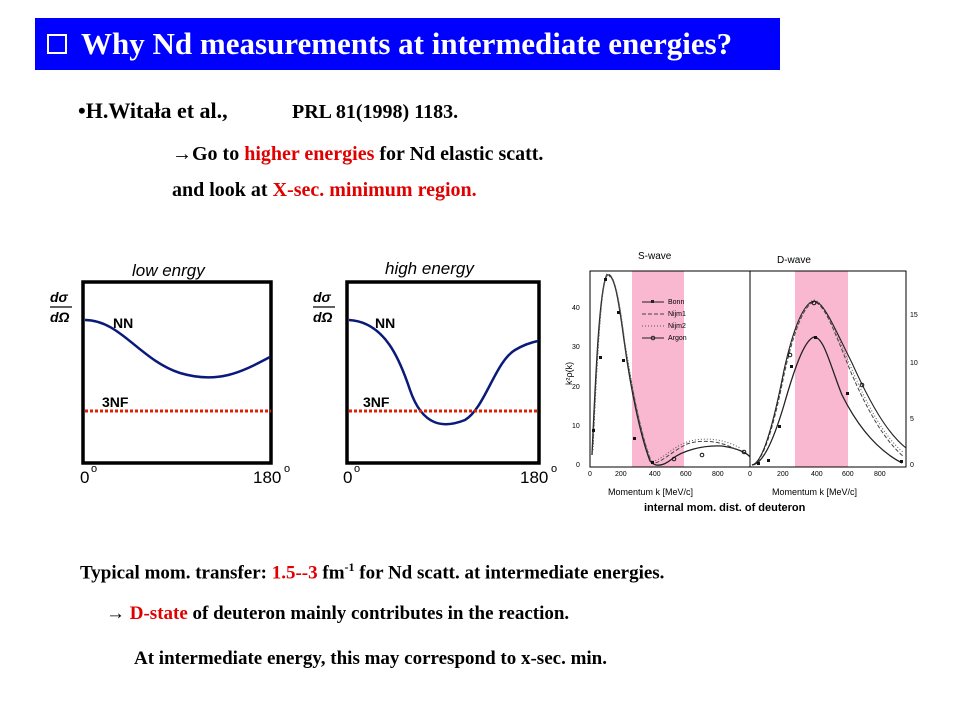 This screenshot has height=720, width=960. What do you see at coordinates (349, 567) in the screenshot?
I see `unit-exponent: -1` at bounding box center [349, 567].